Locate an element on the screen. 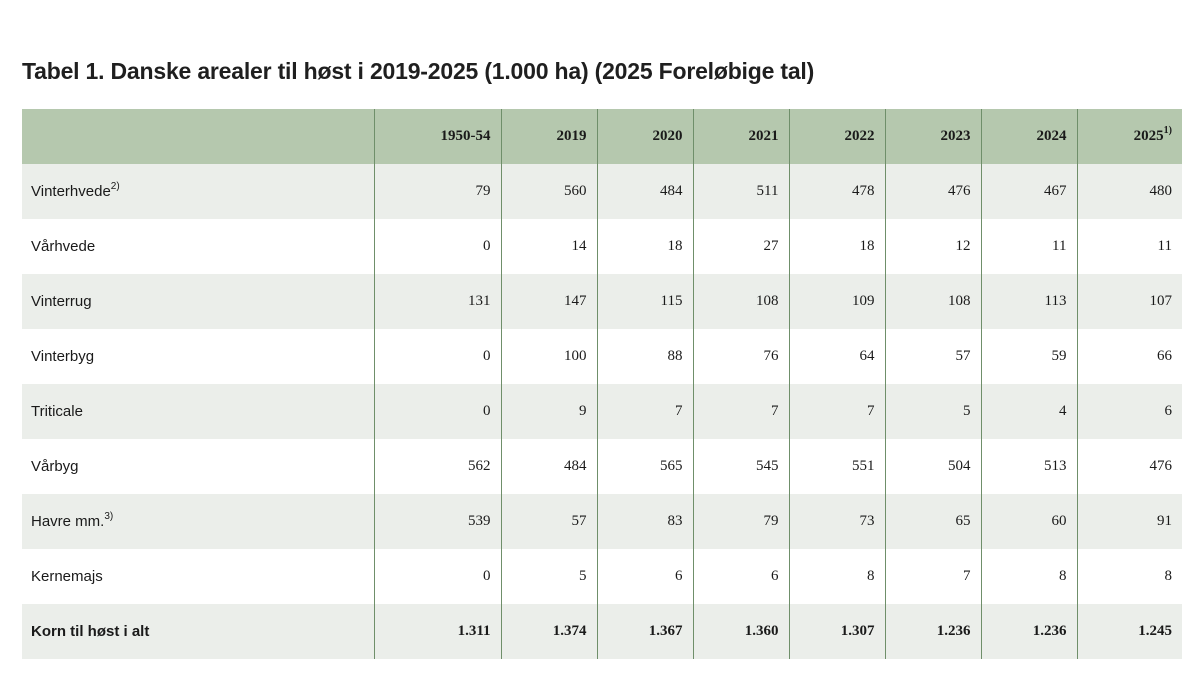  value-cell: 562 is located at coordinates (437, 466).